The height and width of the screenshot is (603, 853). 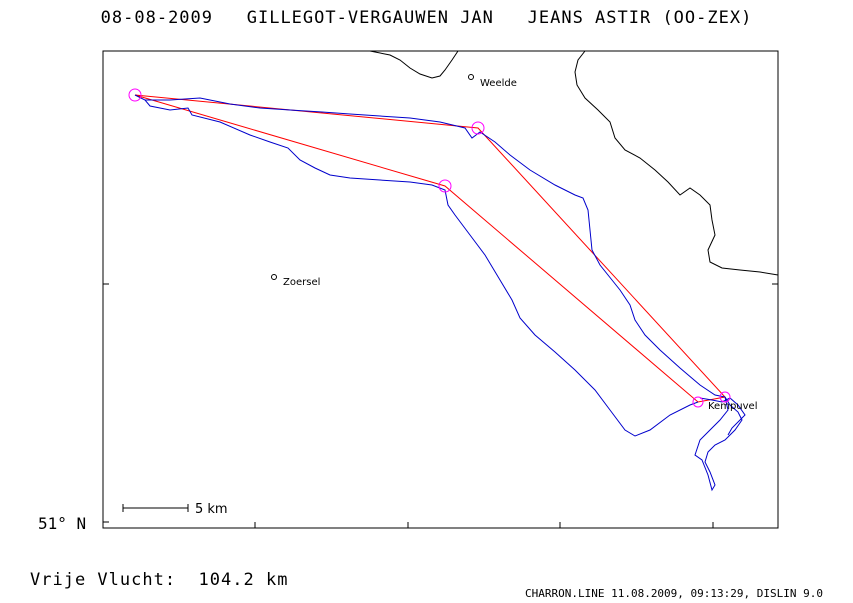 What do you see at coordinates (211, 509) in the screenshot?
I see `scale-bar-label: 5 km` at bounding box center [211, 509].